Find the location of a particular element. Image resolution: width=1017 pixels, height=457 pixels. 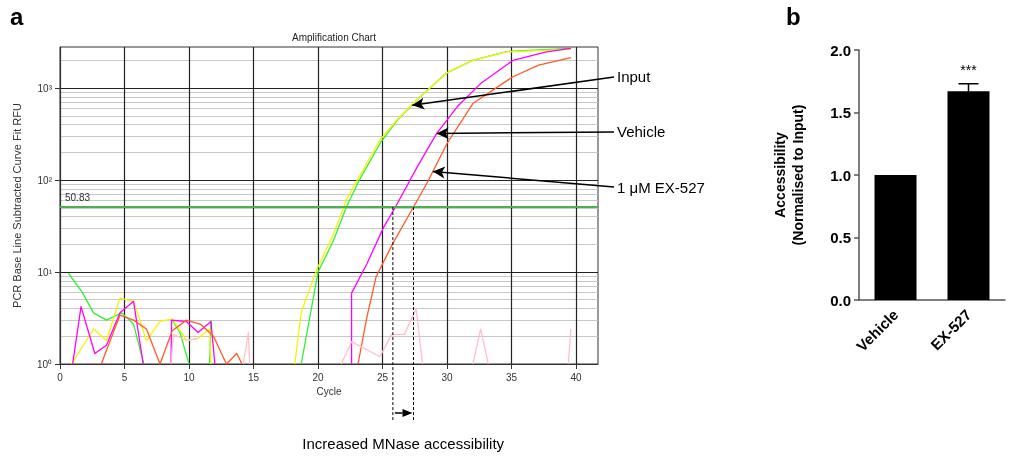

y-tick-label: 0.0 is located at coordinates (840, 300).